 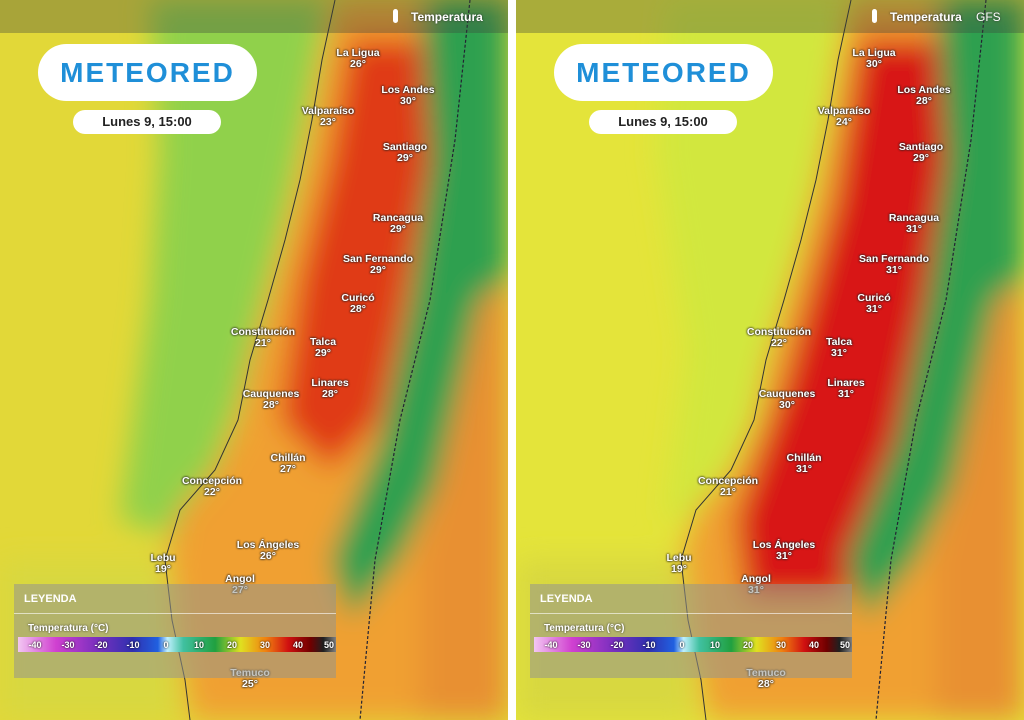 I want to click on city-name: Los Ángeles, so click(x=784, y=545).